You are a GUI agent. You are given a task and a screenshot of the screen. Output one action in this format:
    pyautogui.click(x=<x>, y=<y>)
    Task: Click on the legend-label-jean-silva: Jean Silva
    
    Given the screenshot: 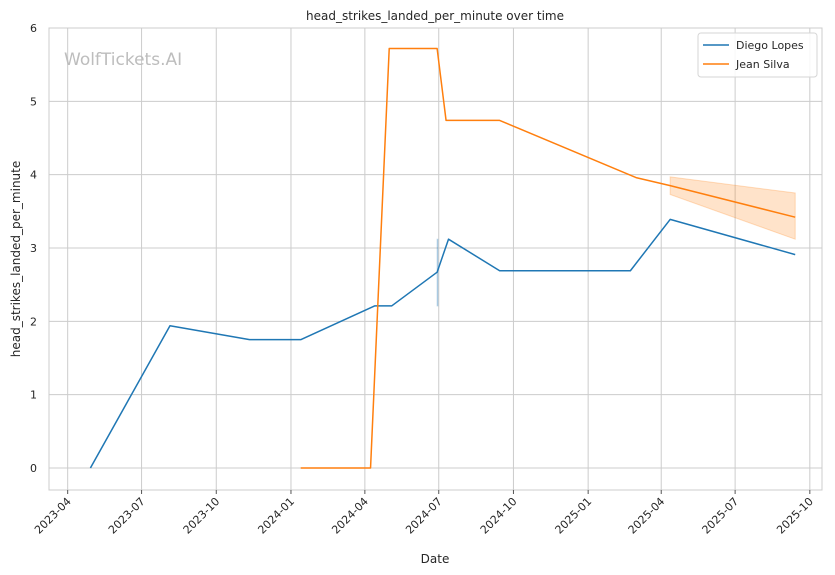 What is the action you would take?
    pyautogui.click(x=762, y=64)
    